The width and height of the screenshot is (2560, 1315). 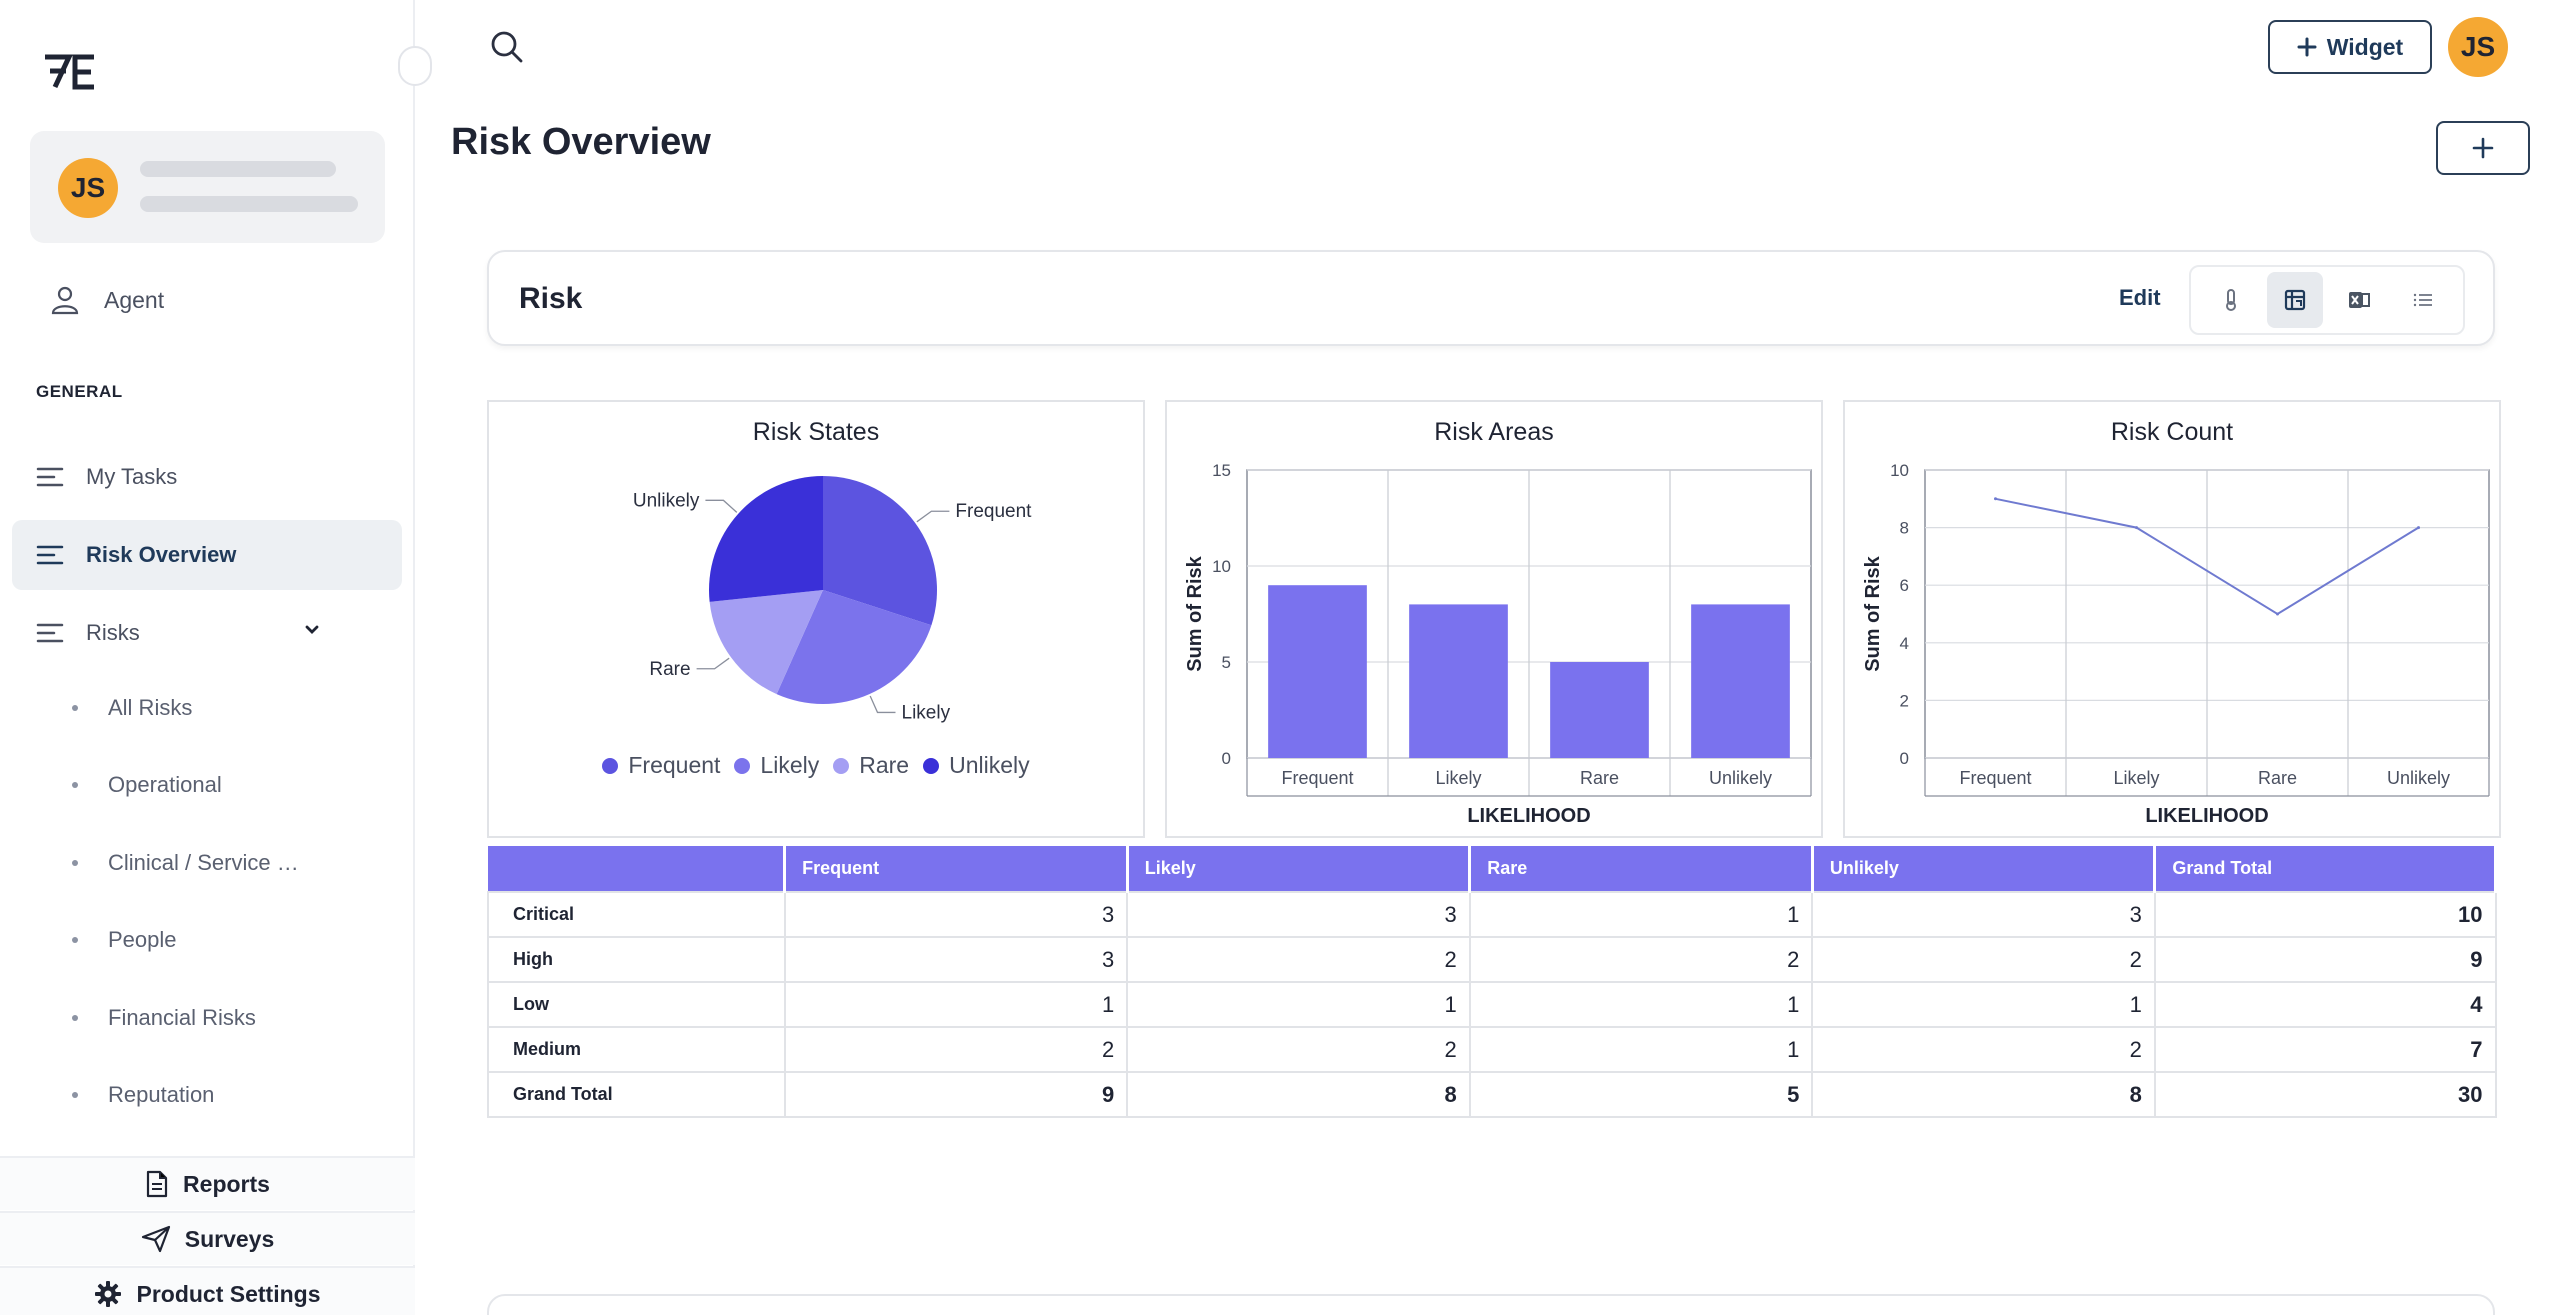 I want to click on table-header-cell: Unlikely, so click(x=1984, y=869).